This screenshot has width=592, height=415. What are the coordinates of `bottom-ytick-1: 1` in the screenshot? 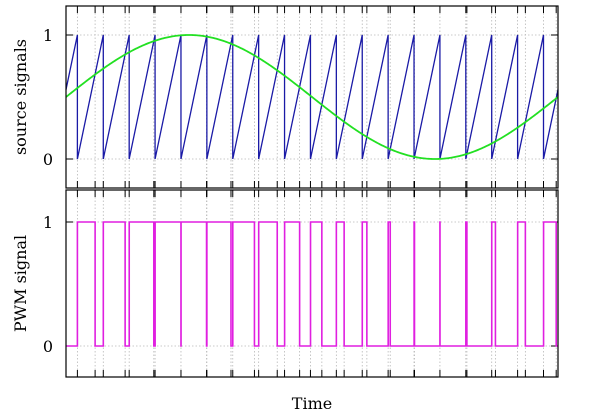 It's located at (48, 222).